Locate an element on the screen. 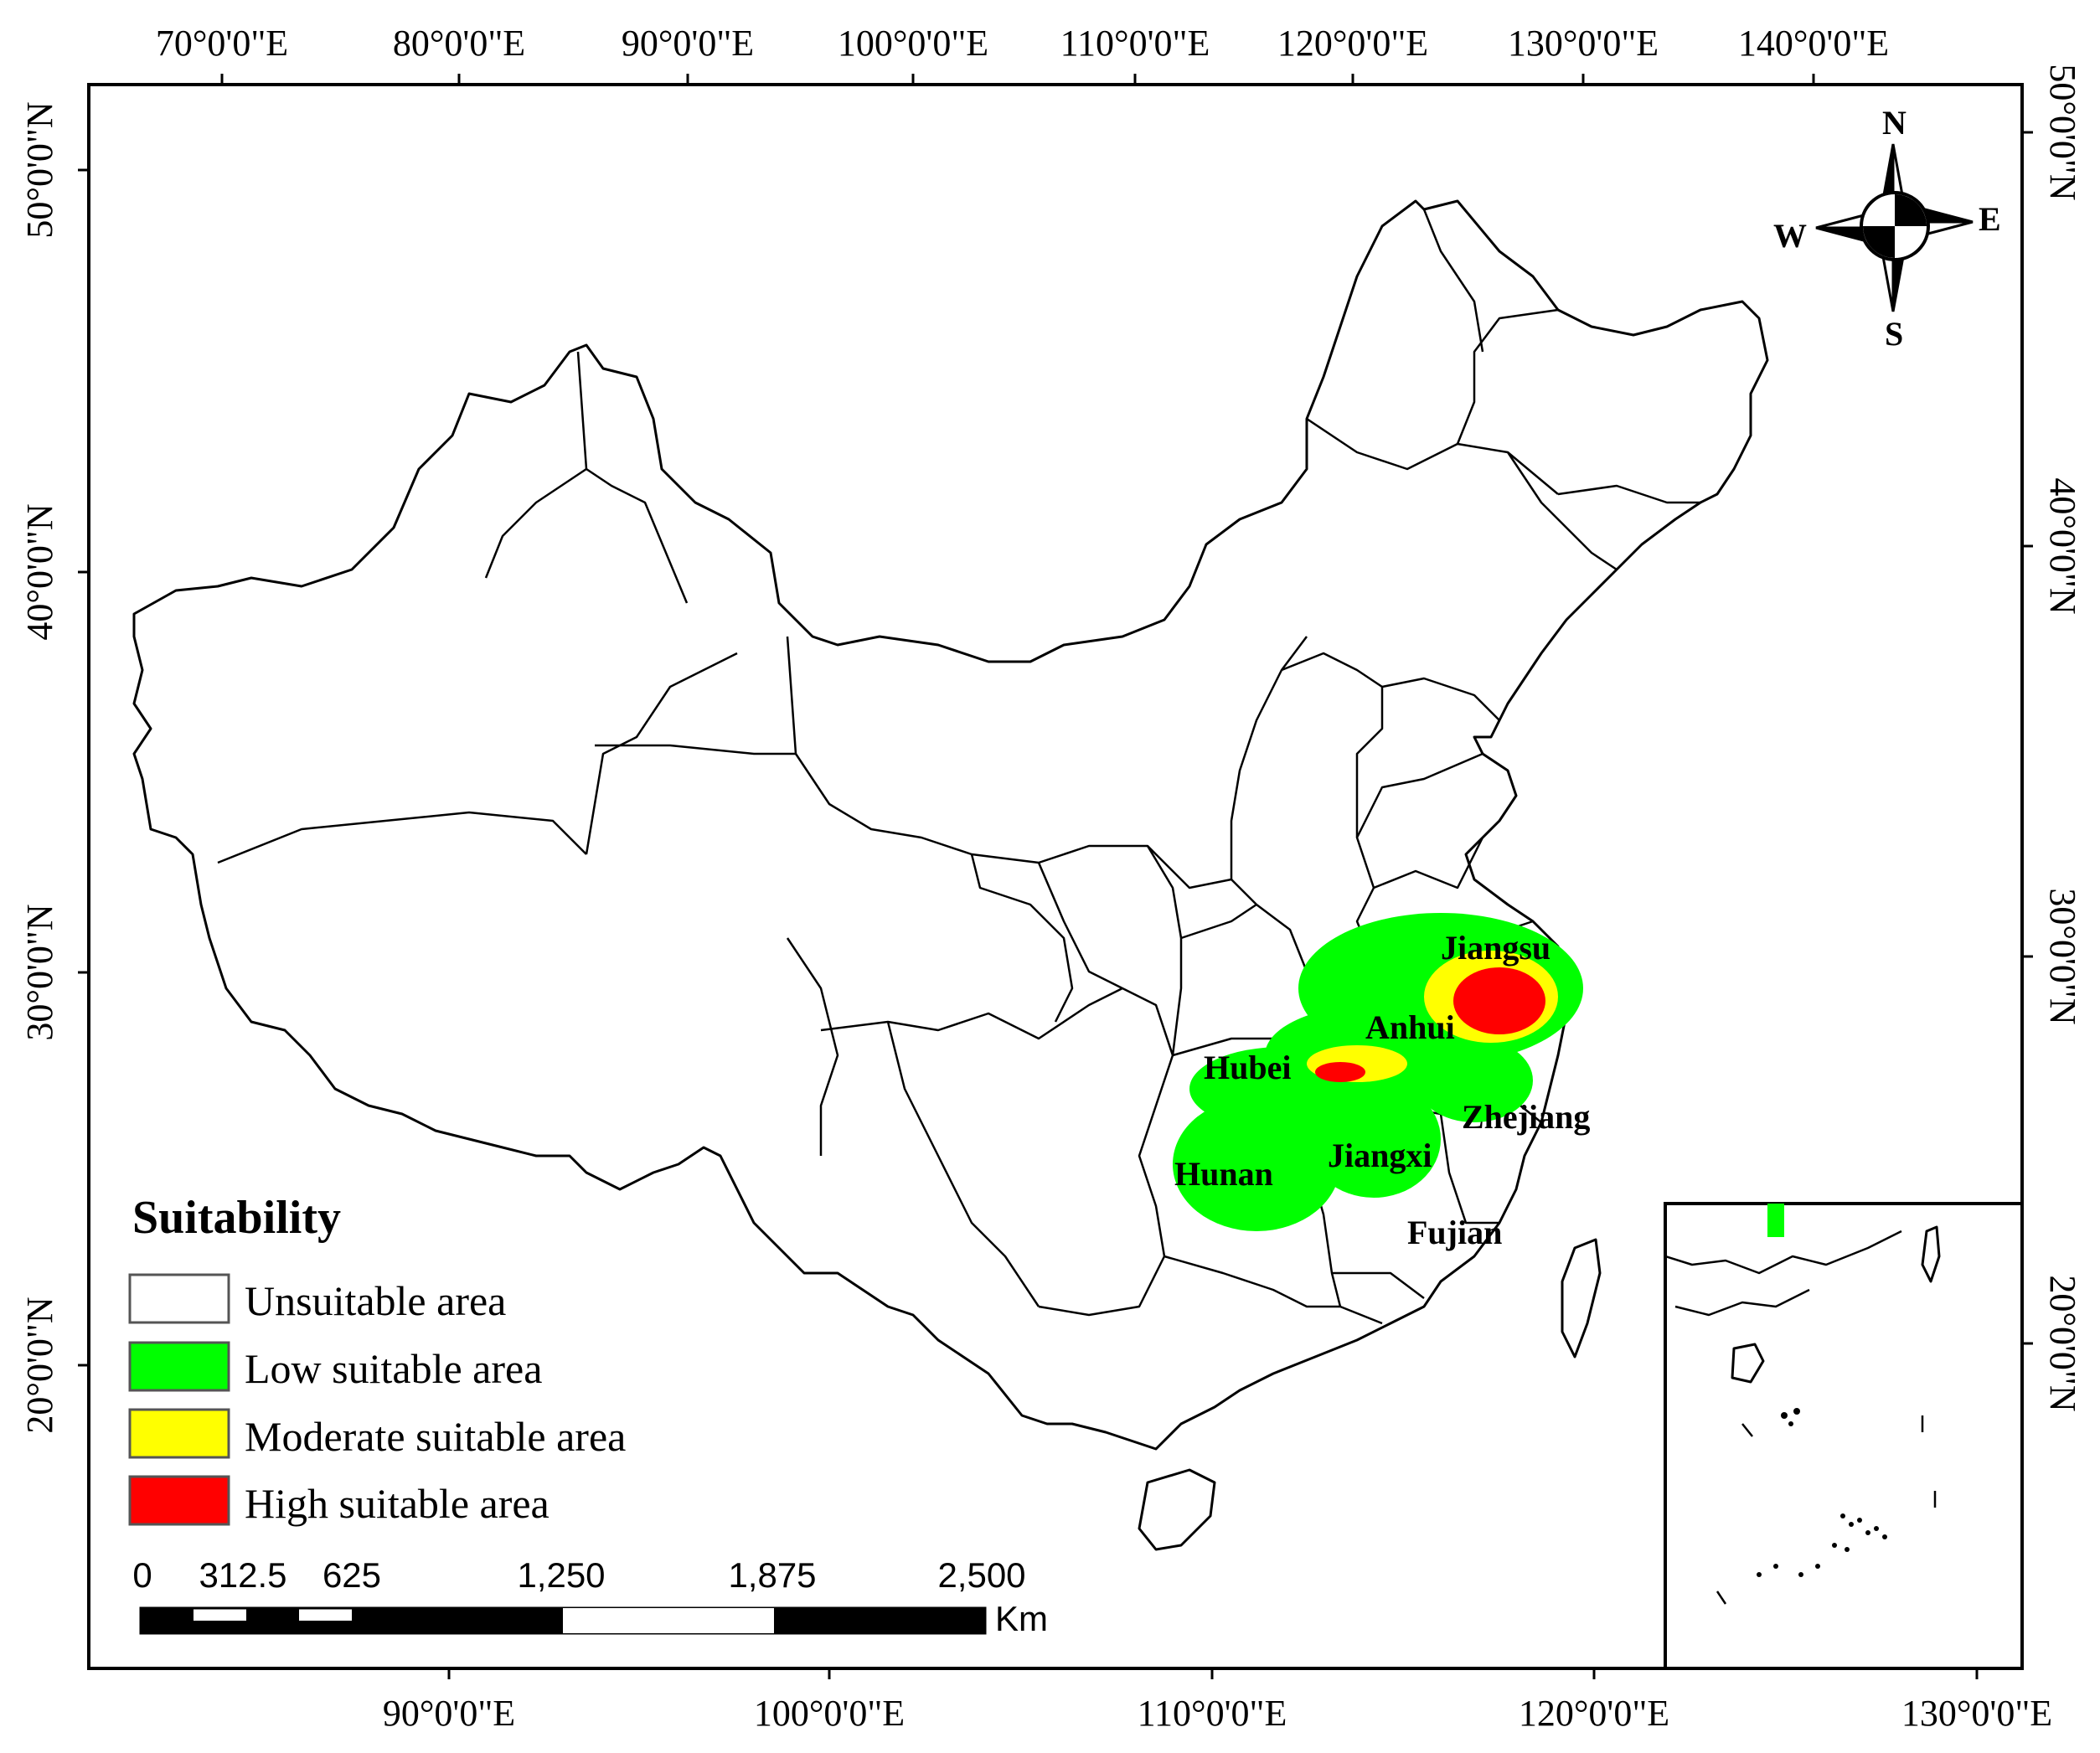 This screenshot has width=2100, height=1753. top-tick-label: 110°0'0"E is located at coordinates (1135, 43).